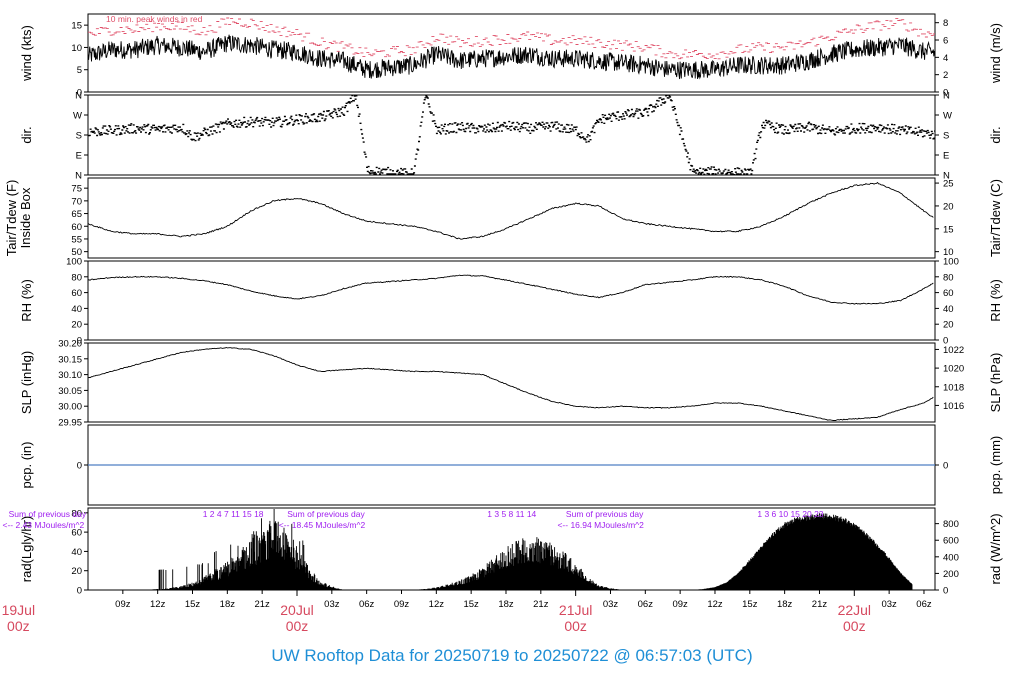  What do you see at coordinates (506, 604) in the screenshot?
I see `x-tick-label: 18z` at bounding box center [506, 604].